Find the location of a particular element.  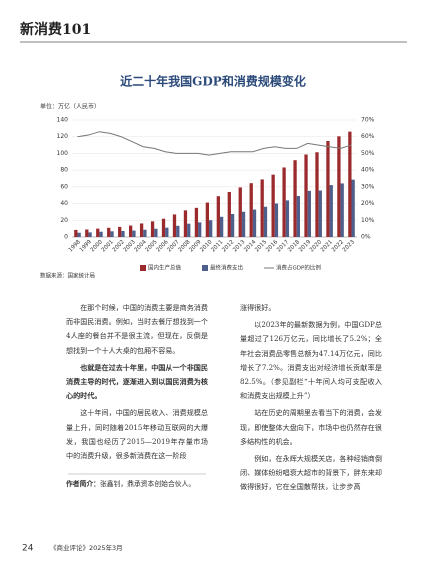

y2-tick-label: 40% is located at coordinates (368, 170).